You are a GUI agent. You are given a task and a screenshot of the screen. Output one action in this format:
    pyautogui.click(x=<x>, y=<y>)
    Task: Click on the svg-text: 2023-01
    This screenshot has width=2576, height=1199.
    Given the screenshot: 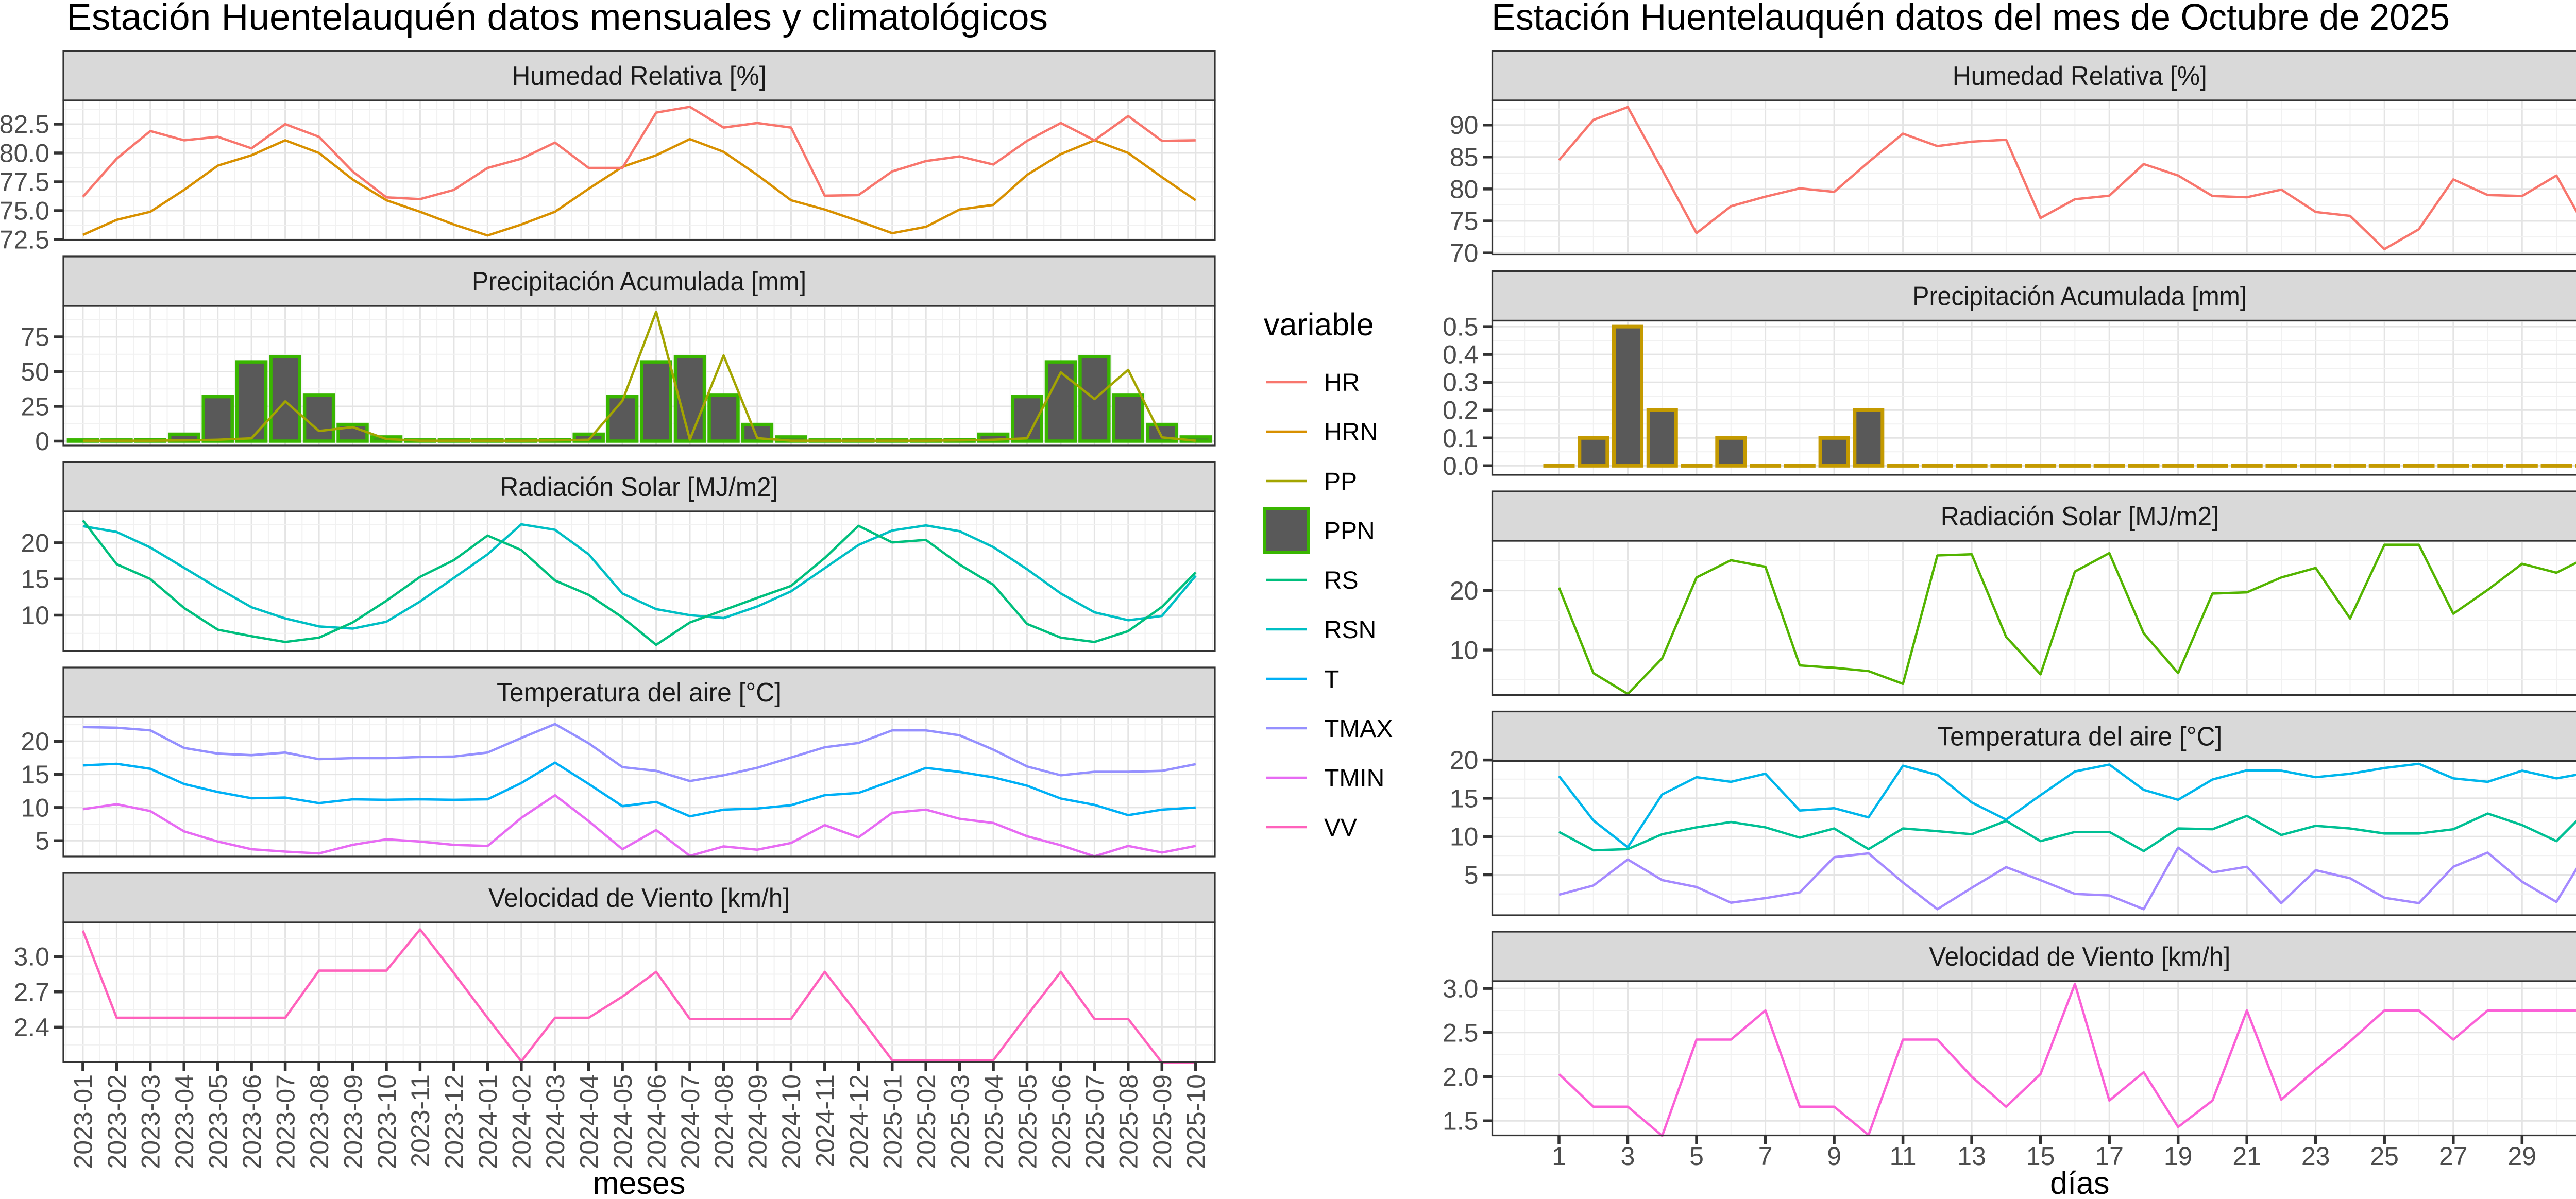 What is the action you would take?
    pyautogui.click(x=83, y=1121)
    